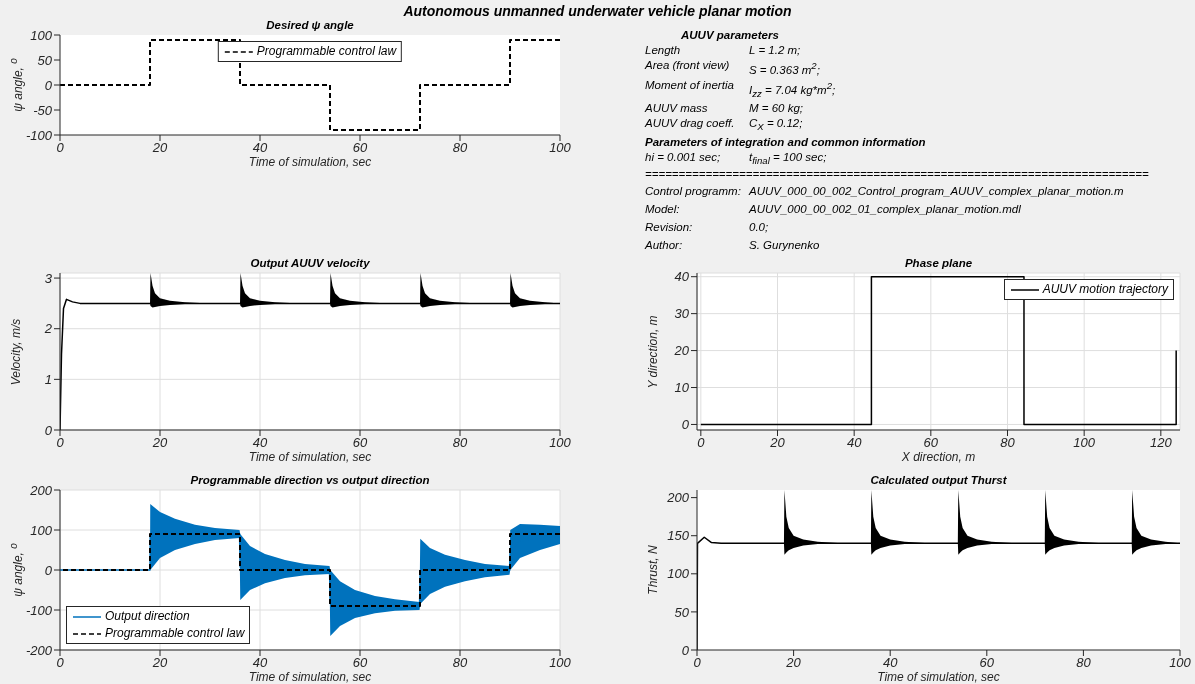 This screenshot has width=1195, height=684. What do you see at coordinates (663, 50) in the screenshot?
I see `text: Length` at bounding box center [663, 50].